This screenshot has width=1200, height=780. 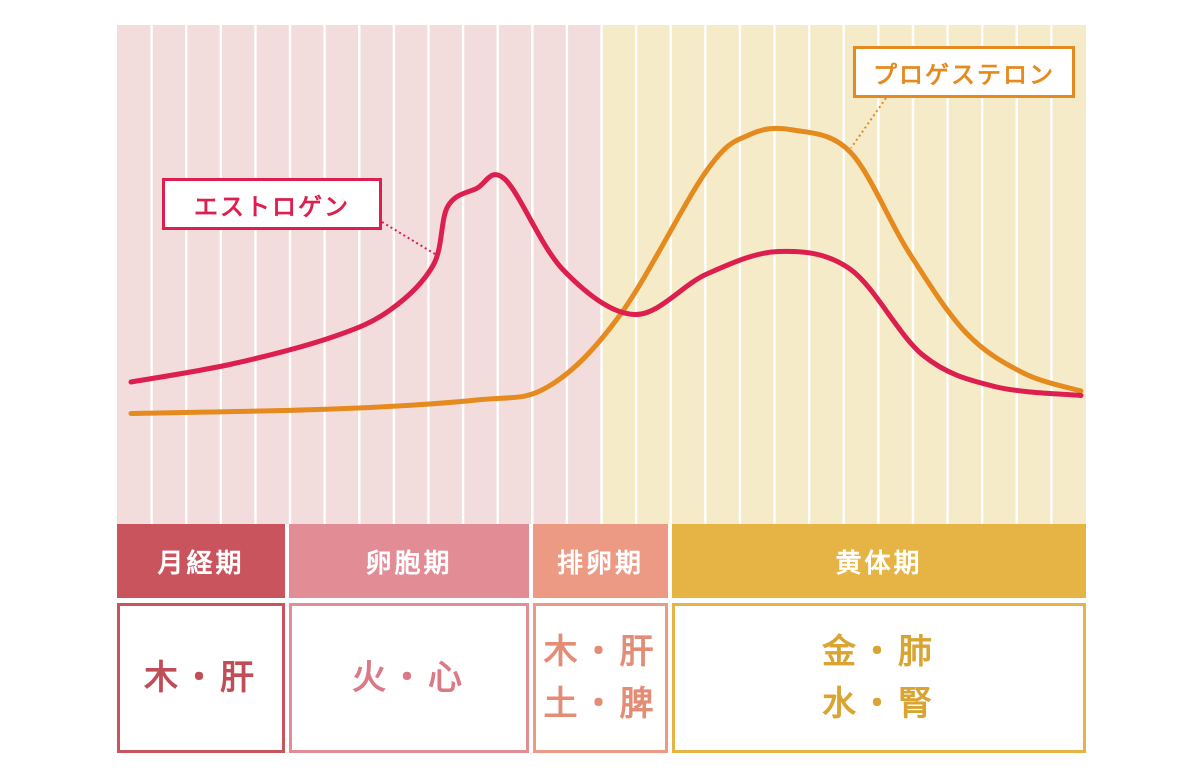 I want to click on estrogen-label-text: エストロゲン, so click(x=272, y=206).